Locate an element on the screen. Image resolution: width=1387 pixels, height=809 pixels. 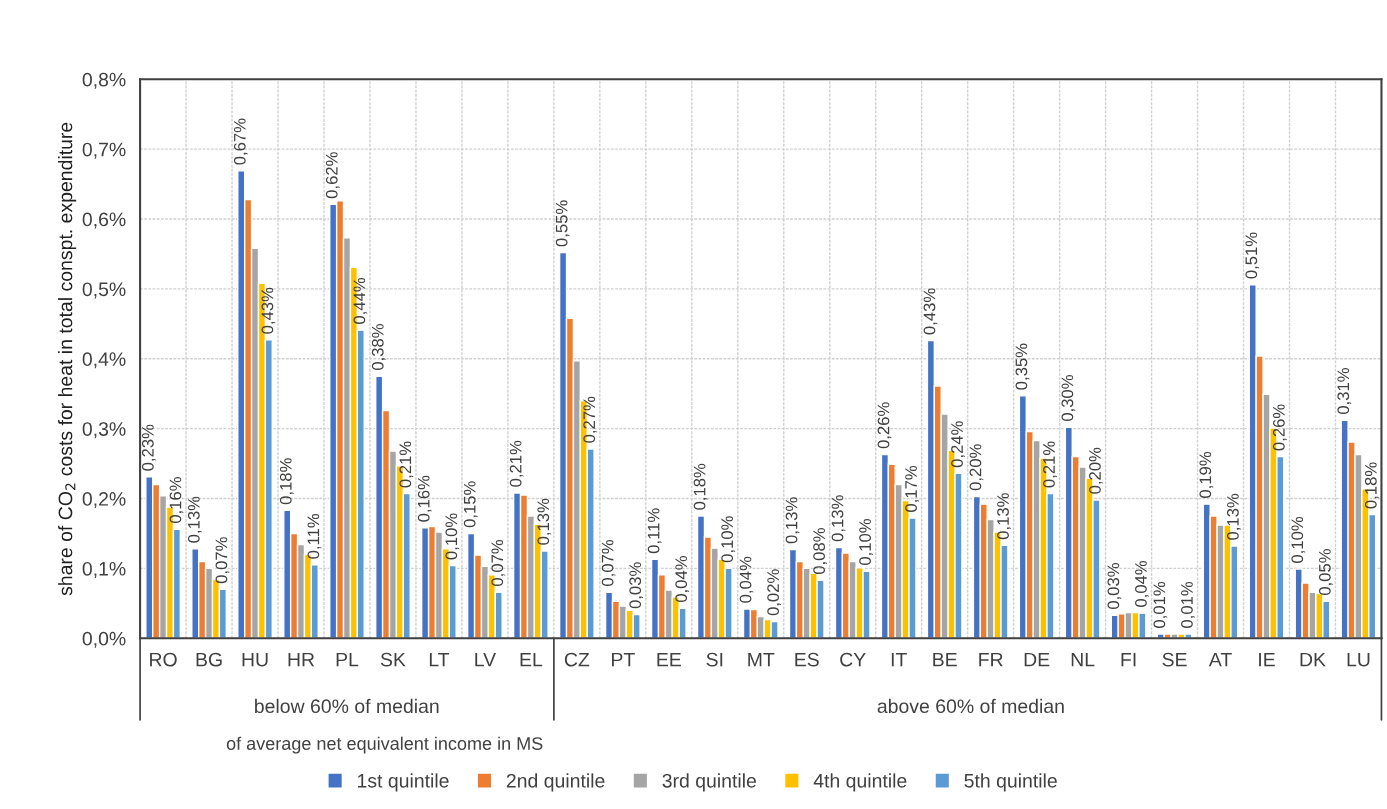
legend-label: 1st quintile is located at coordinates (403, 782).